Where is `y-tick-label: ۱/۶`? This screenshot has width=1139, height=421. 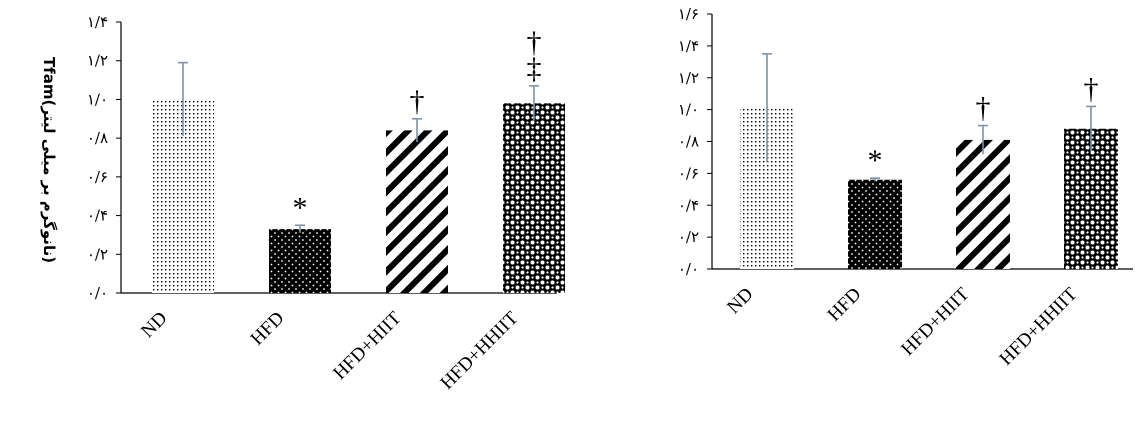 y-tick-label: ۱/۶ is located at coordinates (688, 14).